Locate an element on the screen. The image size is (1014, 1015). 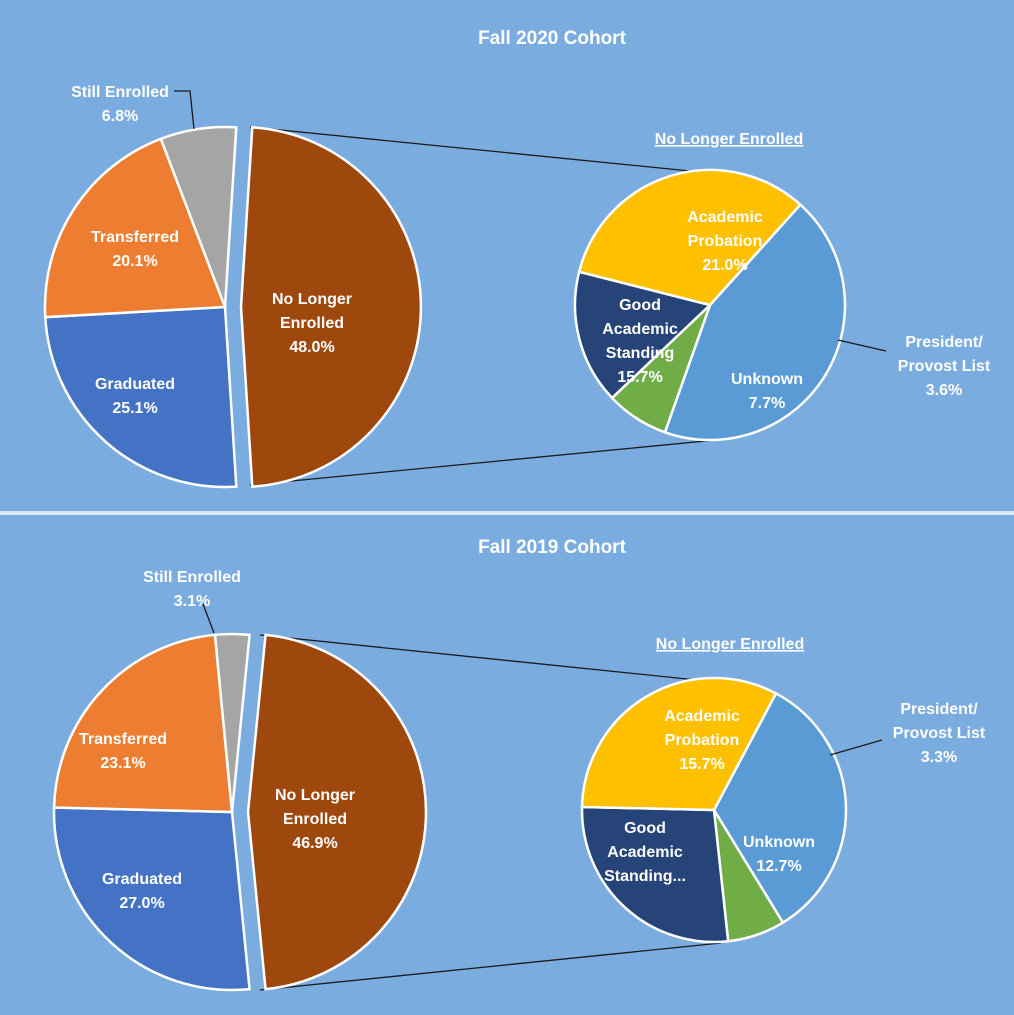
data-label-good-academic-standing: Good Academic Standing 15.7% is located at coordinates (640, 341).